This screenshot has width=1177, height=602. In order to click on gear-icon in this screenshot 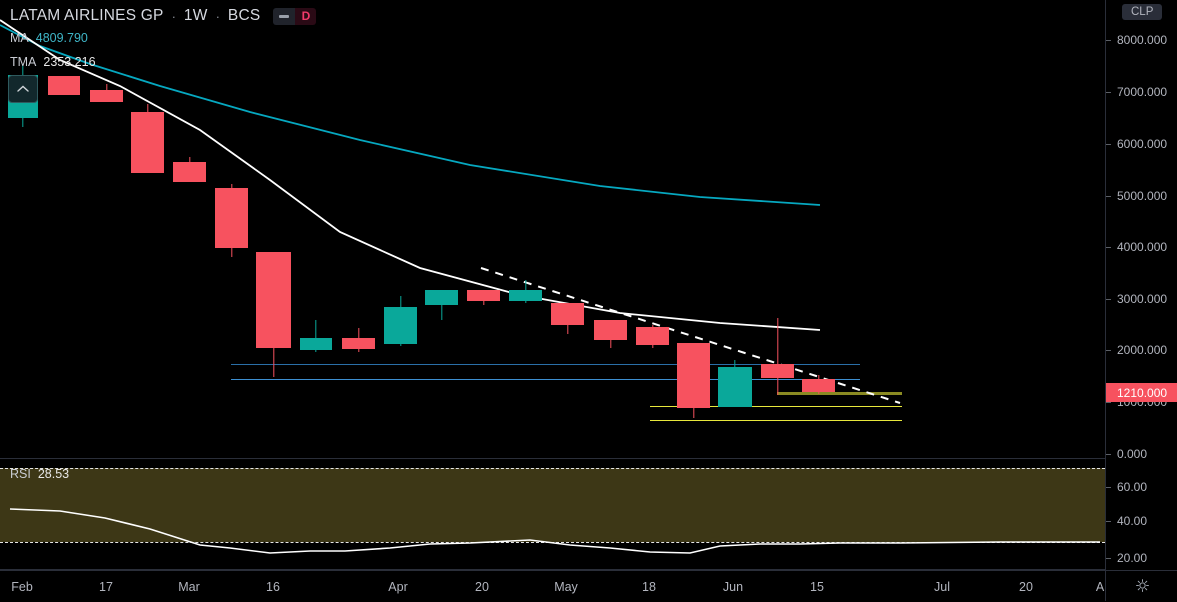, I will do `click(1142, 585)`.